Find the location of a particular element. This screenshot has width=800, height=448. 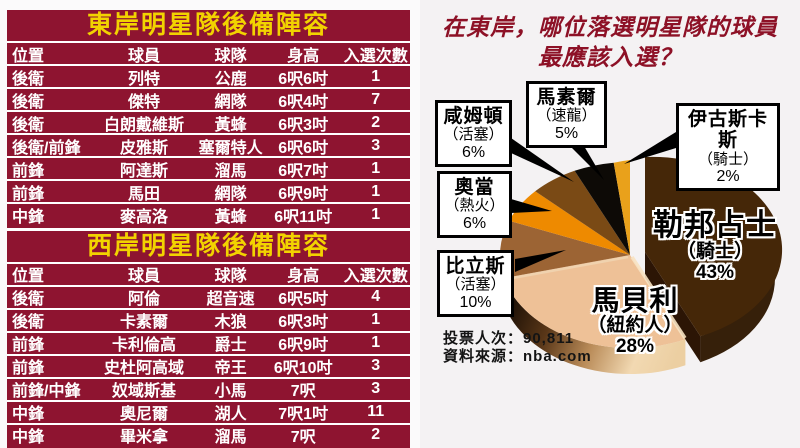

cell-player: 馬田 is located at coordinates (144, 194).